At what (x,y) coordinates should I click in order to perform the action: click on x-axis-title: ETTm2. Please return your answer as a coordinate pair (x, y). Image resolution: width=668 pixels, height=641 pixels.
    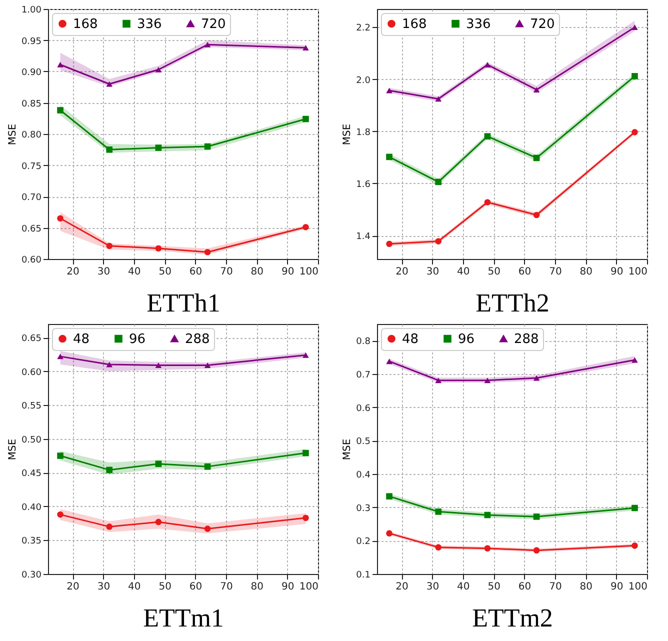
    Looking at the image, I should click on (512, 618).